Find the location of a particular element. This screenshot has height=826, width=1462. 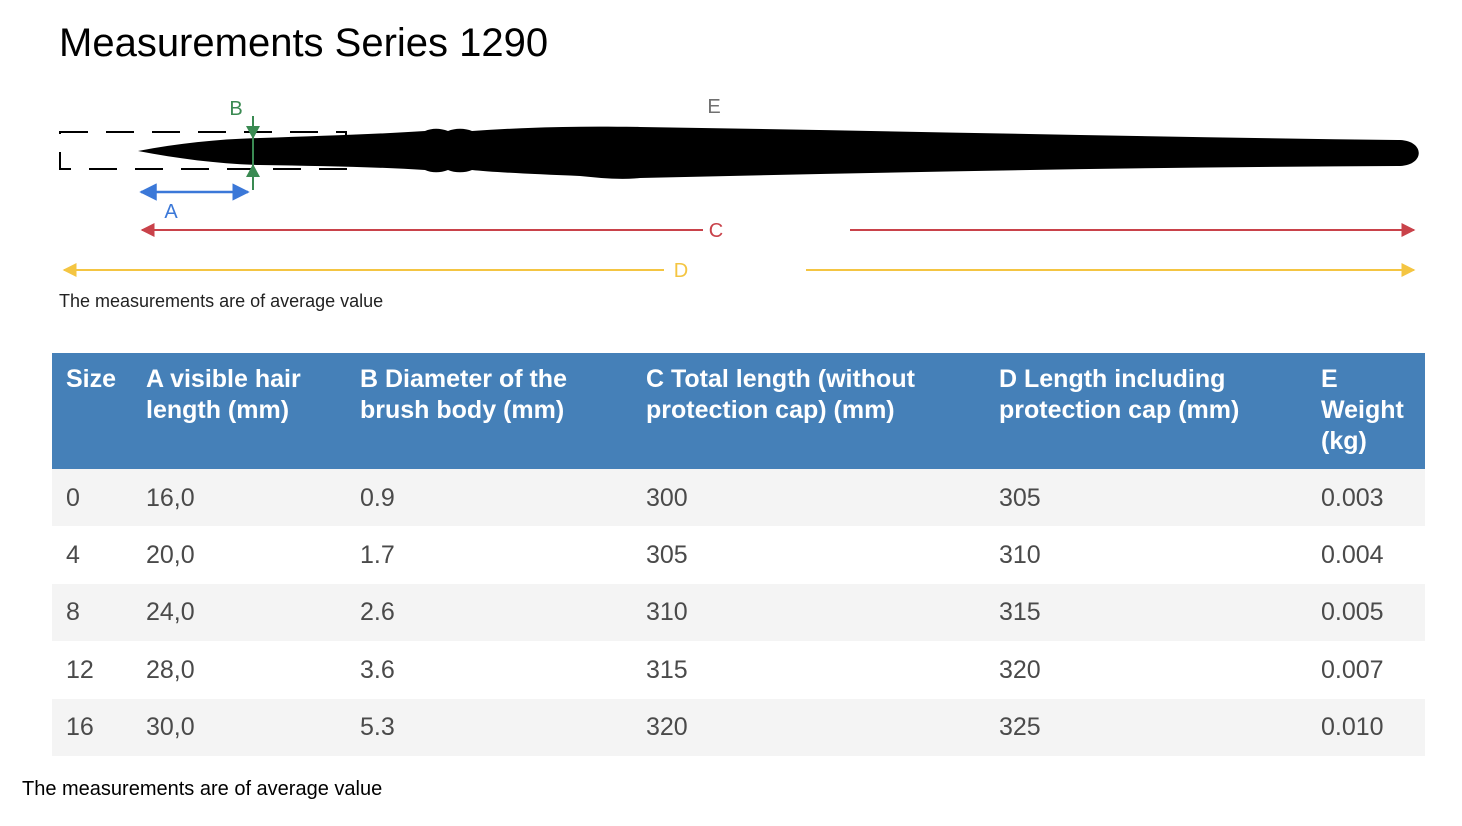

page-title: Measurements Series 1290 is located at coordinates (304, 43).